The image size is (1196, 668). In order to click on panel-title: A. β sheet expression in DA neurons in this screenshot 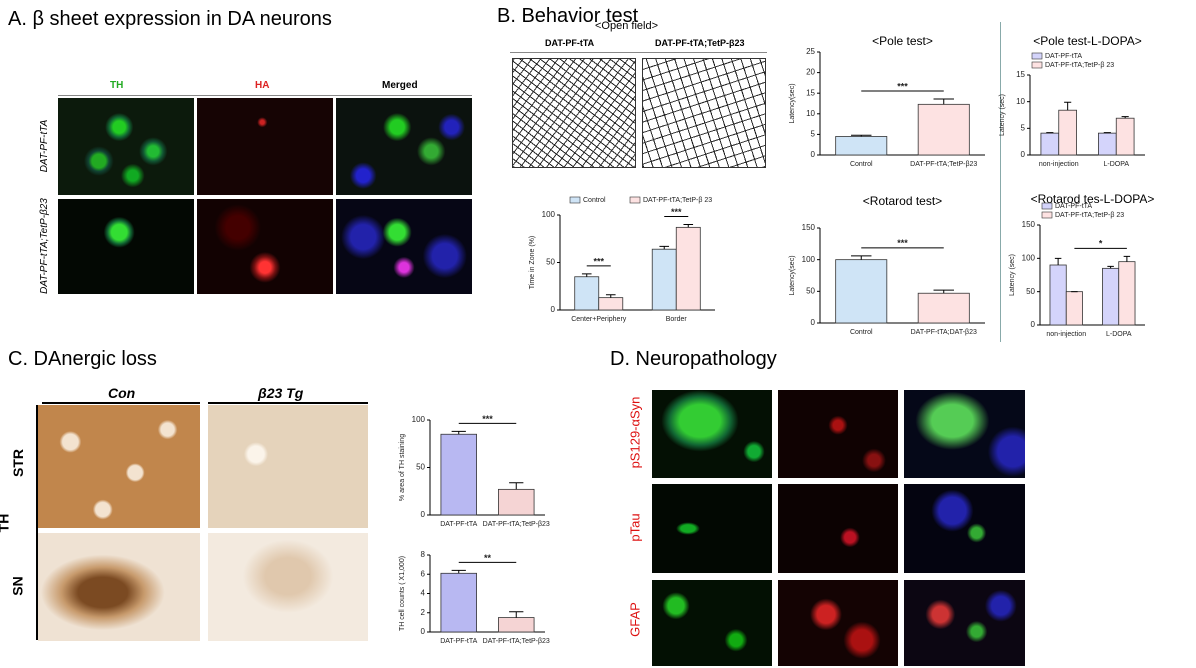, I will do `click(170, 19)`.